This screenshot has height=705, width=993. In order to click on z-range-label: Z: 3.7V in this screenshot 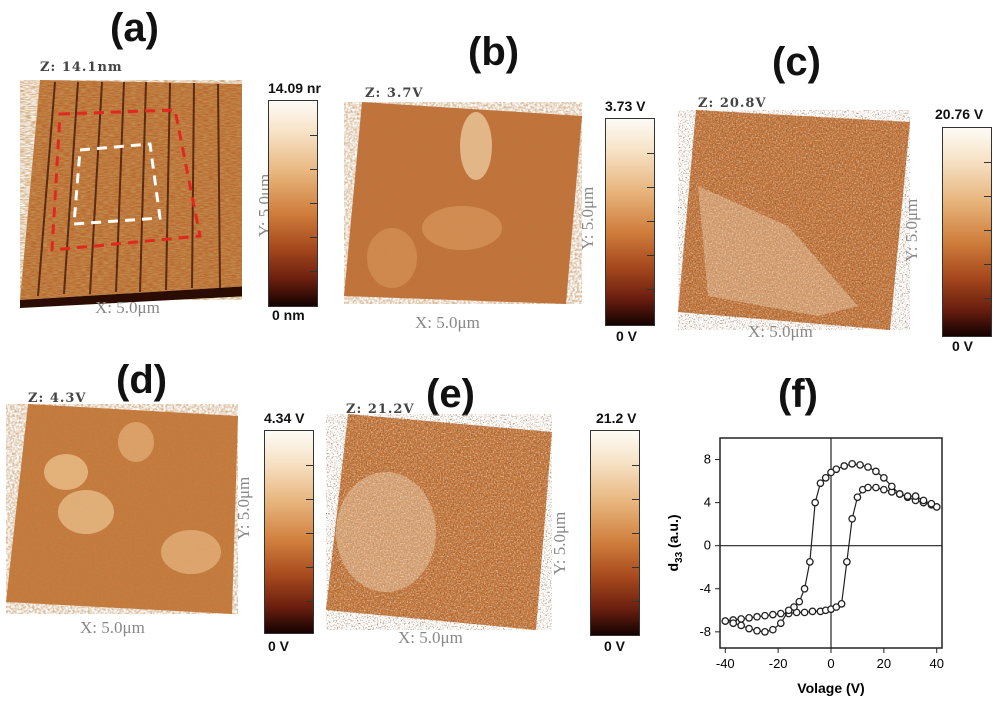, I will do `click(394, 93)`.